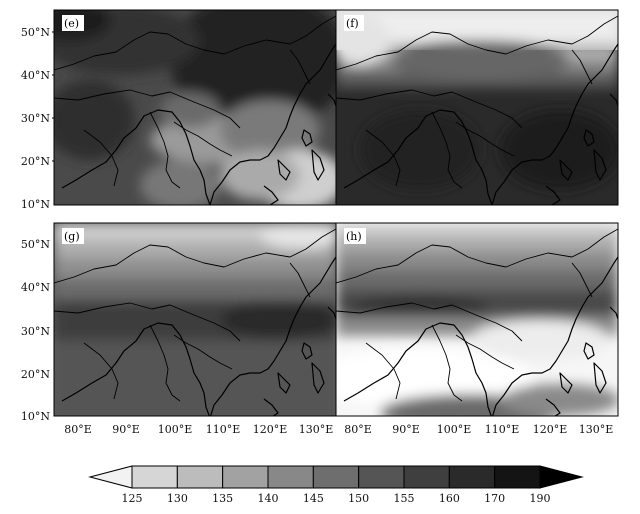  I want to click on panel-label-h: (h), so click(354, 236).